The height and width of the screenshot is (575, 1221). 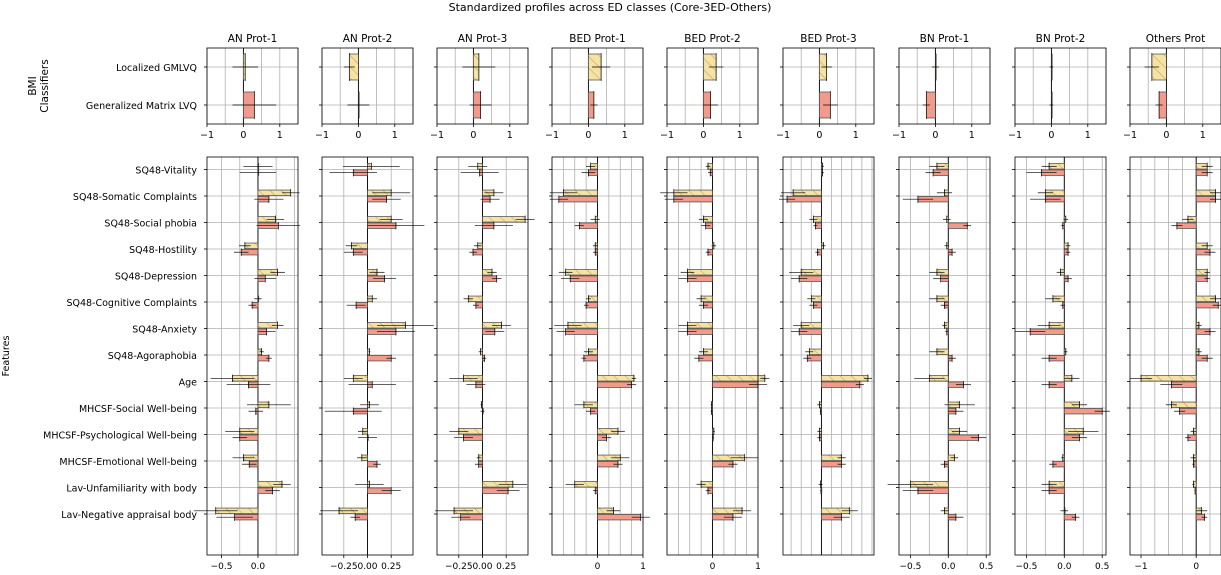 I want to click on panel-6: BN Prot-1 −1 0 1 −0.5 0.0 0.5, so click(x=940, y=302).